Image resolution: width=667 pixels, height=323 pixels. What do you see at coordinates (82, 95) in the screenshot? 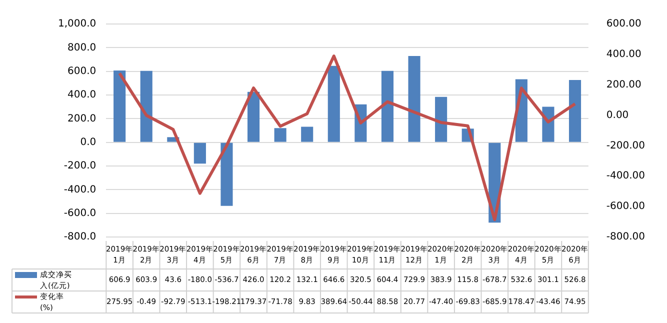
I see `y-tick-label: 400.0` at bounding box center [82, 95].